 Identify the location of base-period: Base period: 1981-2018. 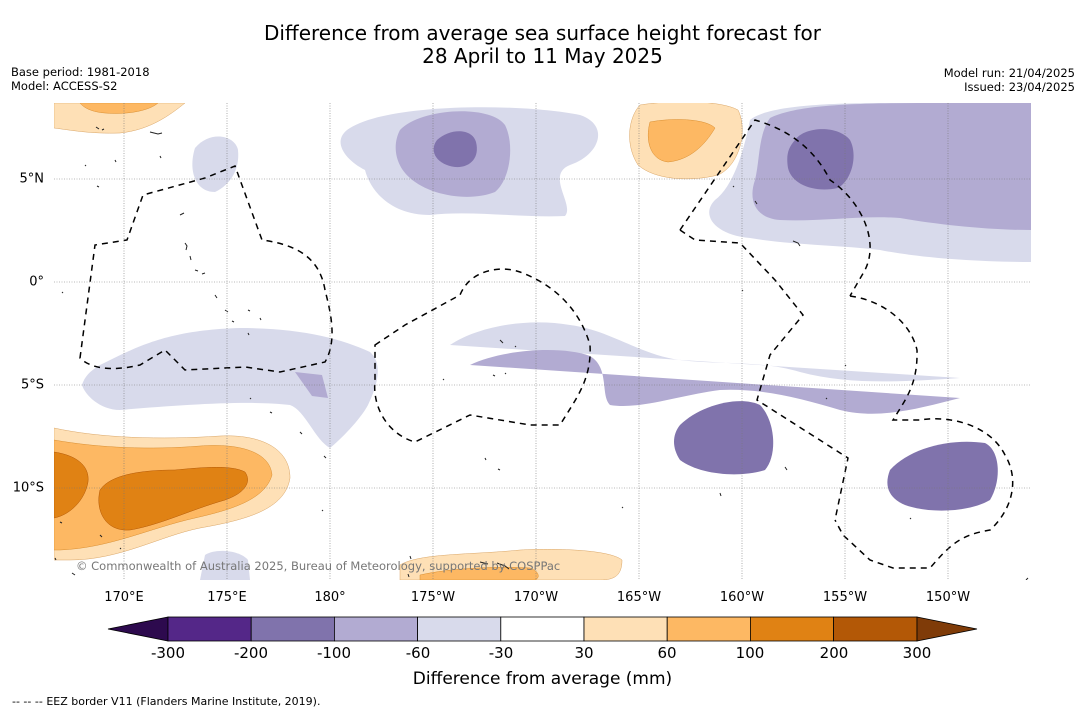
(80, 72).